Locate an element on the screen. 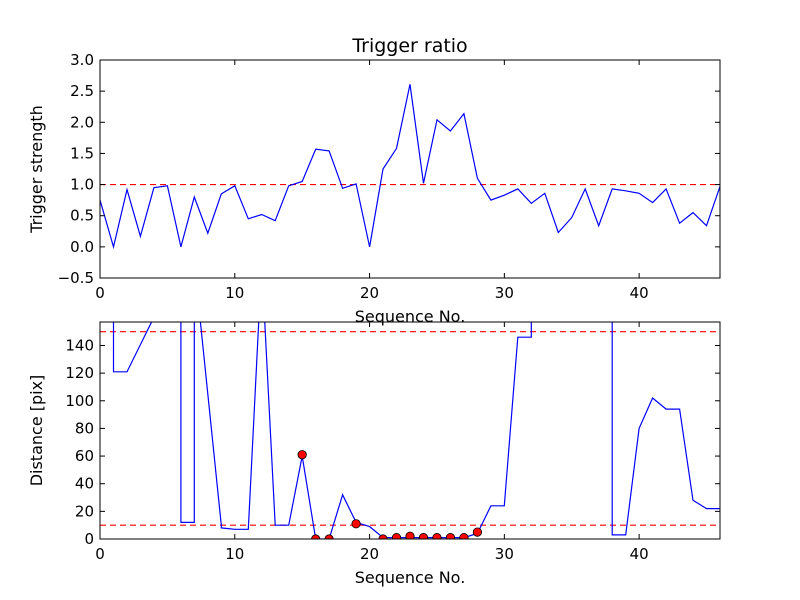 The width and height of the screenshot is (800, 600). y-tick-label: 0.0 is located at coordinates (82, 247).